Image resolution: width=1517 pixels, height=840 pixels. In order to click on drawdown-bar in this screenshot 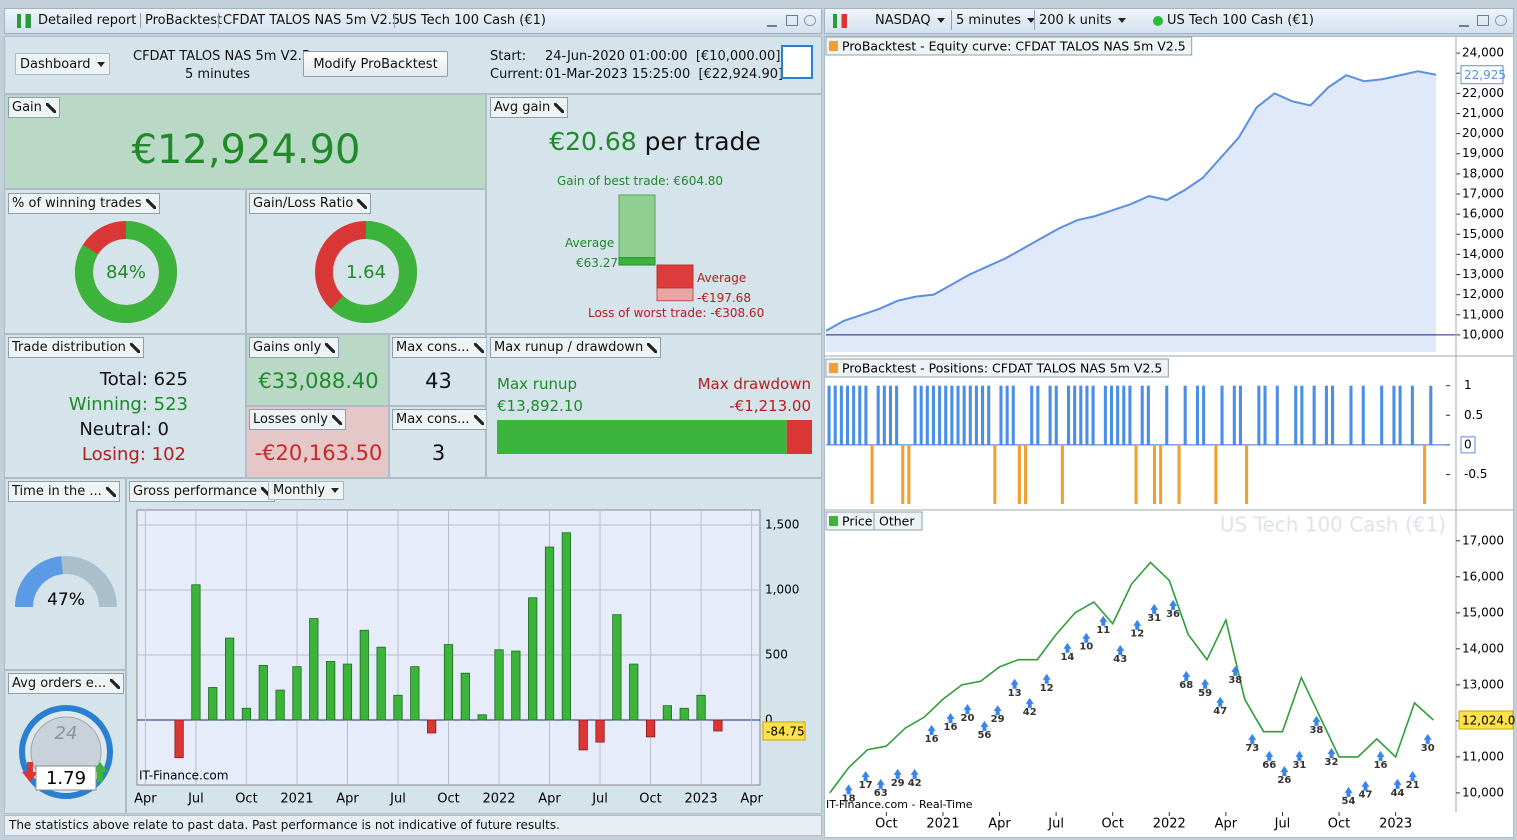, I will do `click(799, 437)`.